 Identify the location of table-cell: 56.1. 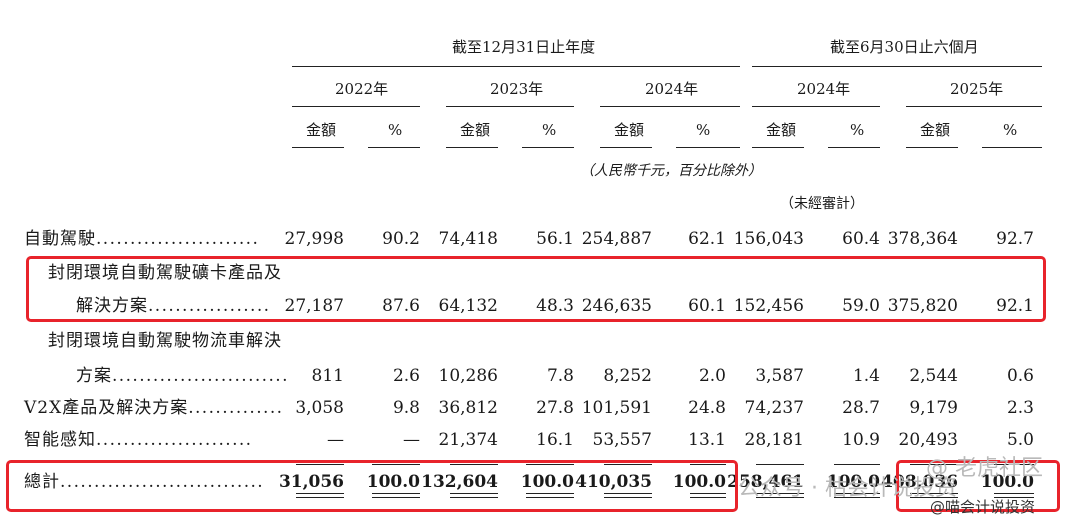
(555, 239).